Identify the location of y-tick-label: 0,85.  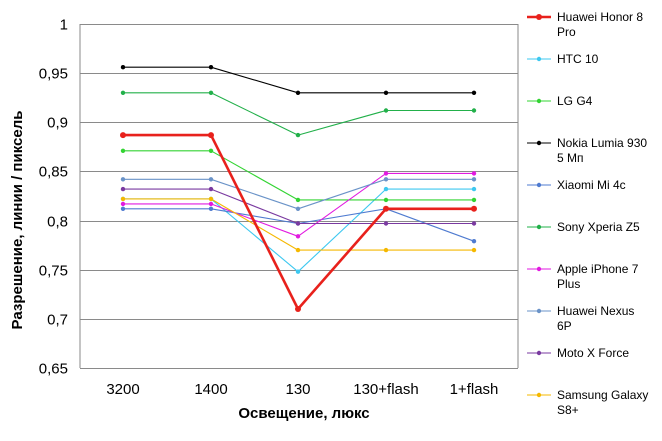
(53, 172).